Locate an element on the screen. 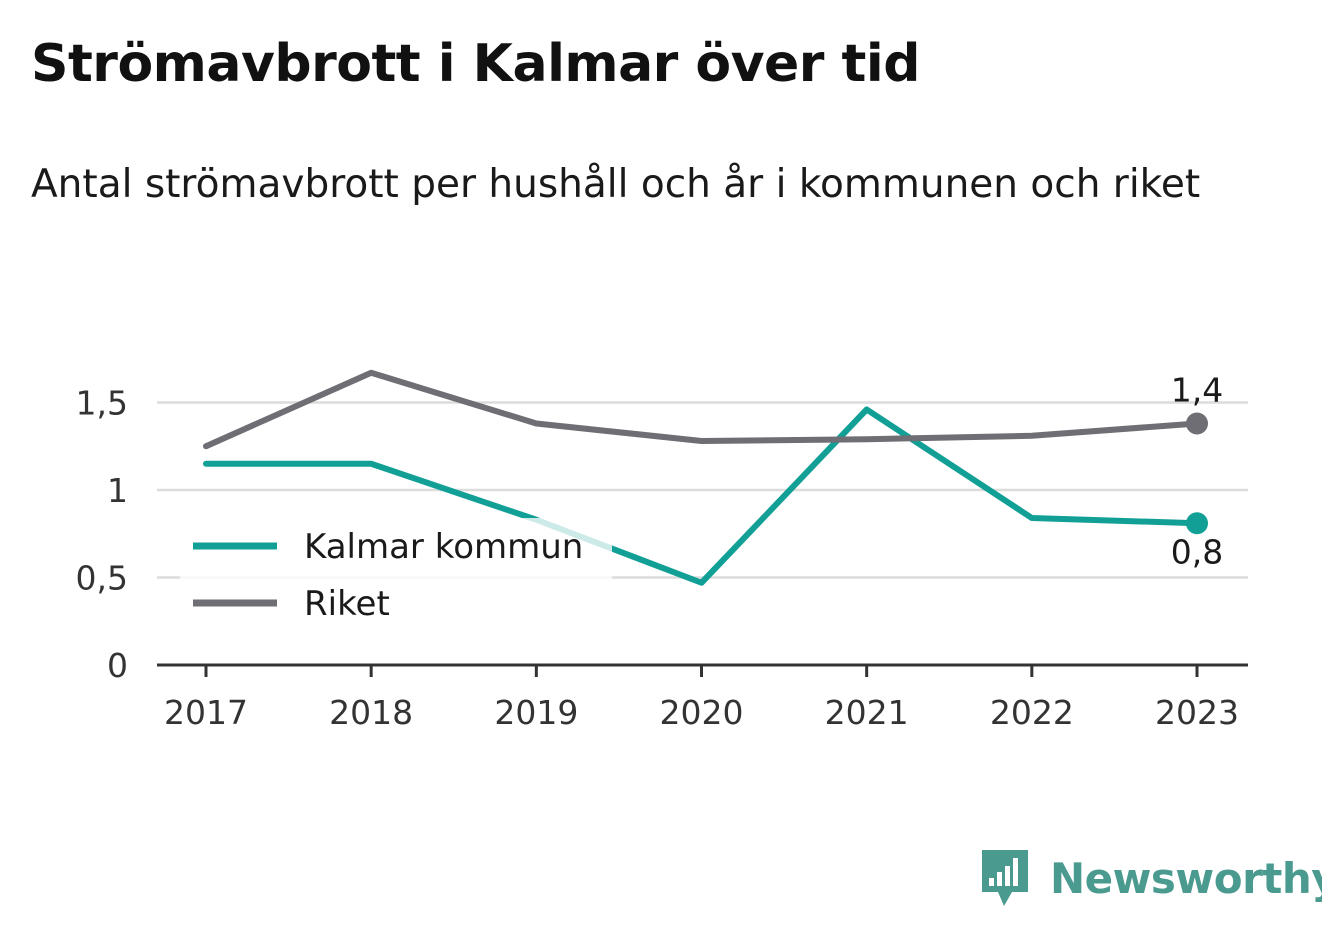 The height and width of the screenshot is (939, 1322). legend: Kalmar kommun Riket is located at coordinates (396, 574).